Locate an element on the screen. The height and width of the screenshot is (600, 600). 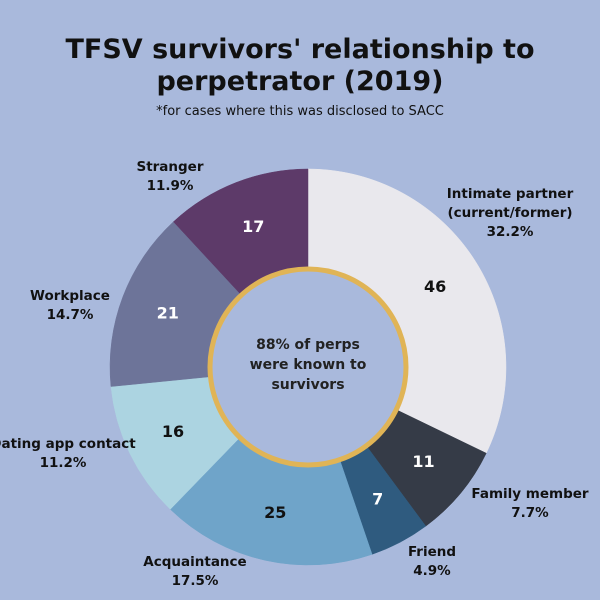
percent-label: 32.2% is located at coordinates (510, 232).